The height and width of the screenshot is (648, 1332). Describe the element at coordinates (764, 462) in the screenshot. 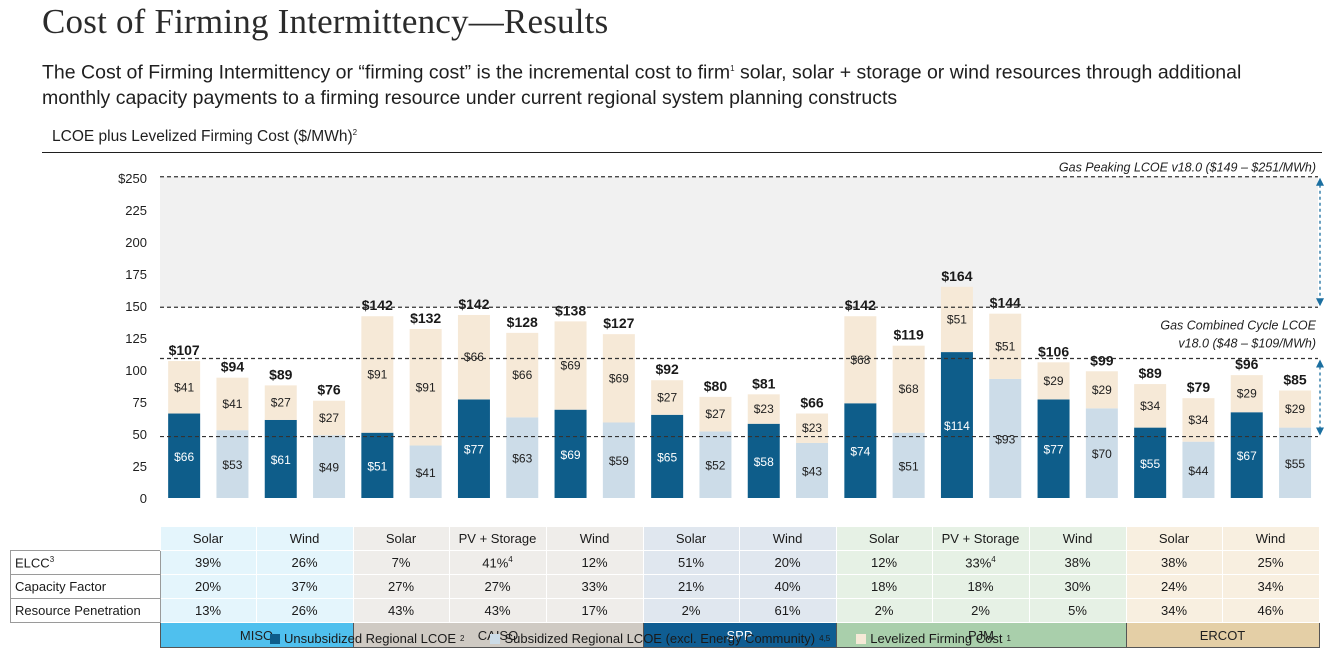

I see `bar-base-value: $58` at that location.